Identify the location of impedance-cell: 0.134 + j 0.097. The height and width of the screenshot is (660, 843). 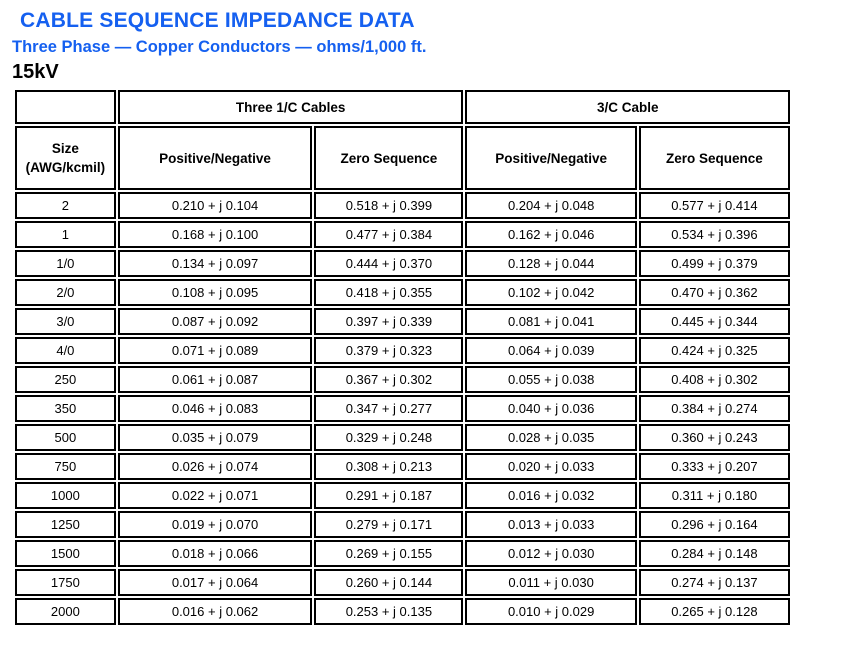
(215, 263).